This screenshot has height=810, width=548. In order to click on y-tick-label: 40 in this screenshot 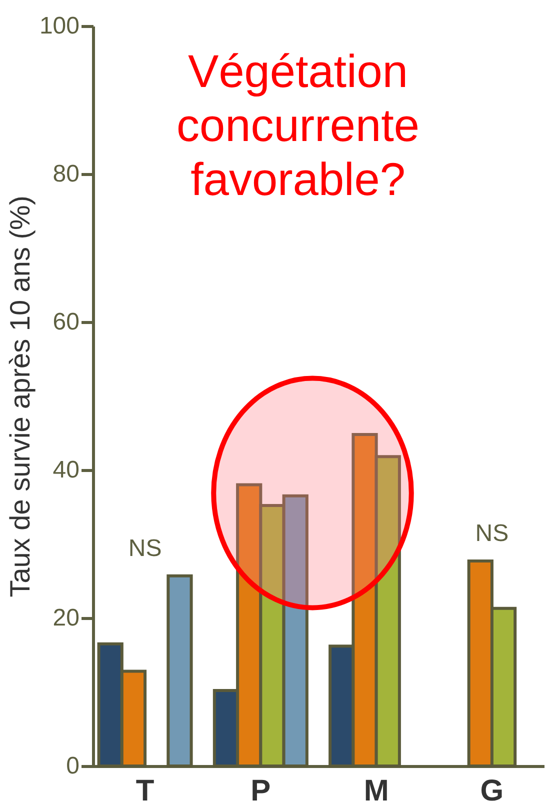, I will do `click(66, 470)`.